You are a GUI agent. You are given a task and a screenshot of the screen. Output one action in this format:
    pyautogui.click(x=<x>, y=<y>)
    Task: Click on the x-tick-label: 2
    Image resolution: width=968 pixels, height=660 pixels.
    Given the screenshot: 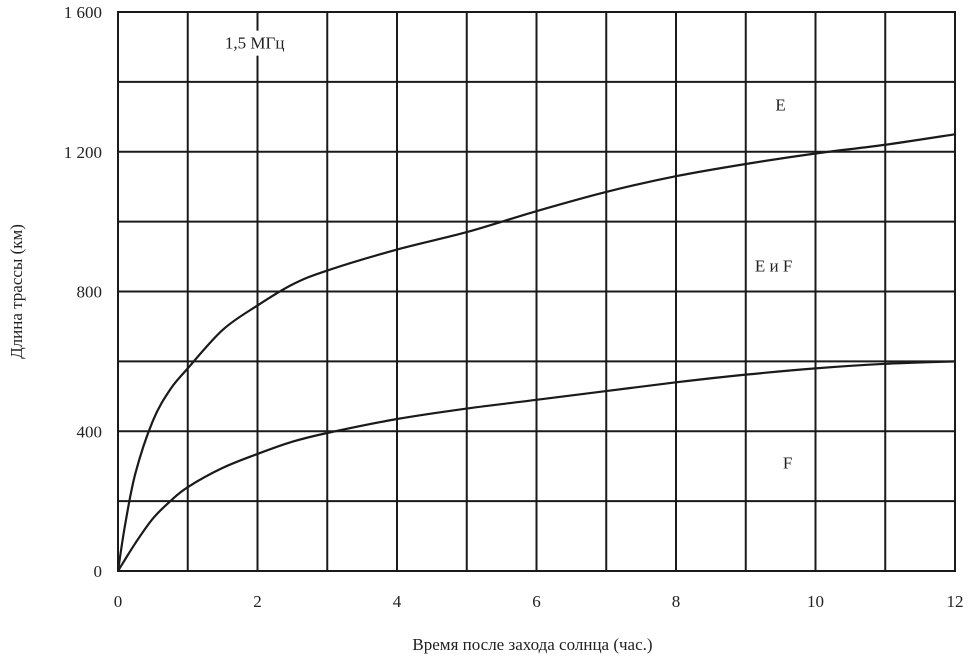 What is the action you would take?
    pyautogui.click(x=257, y=601)
    